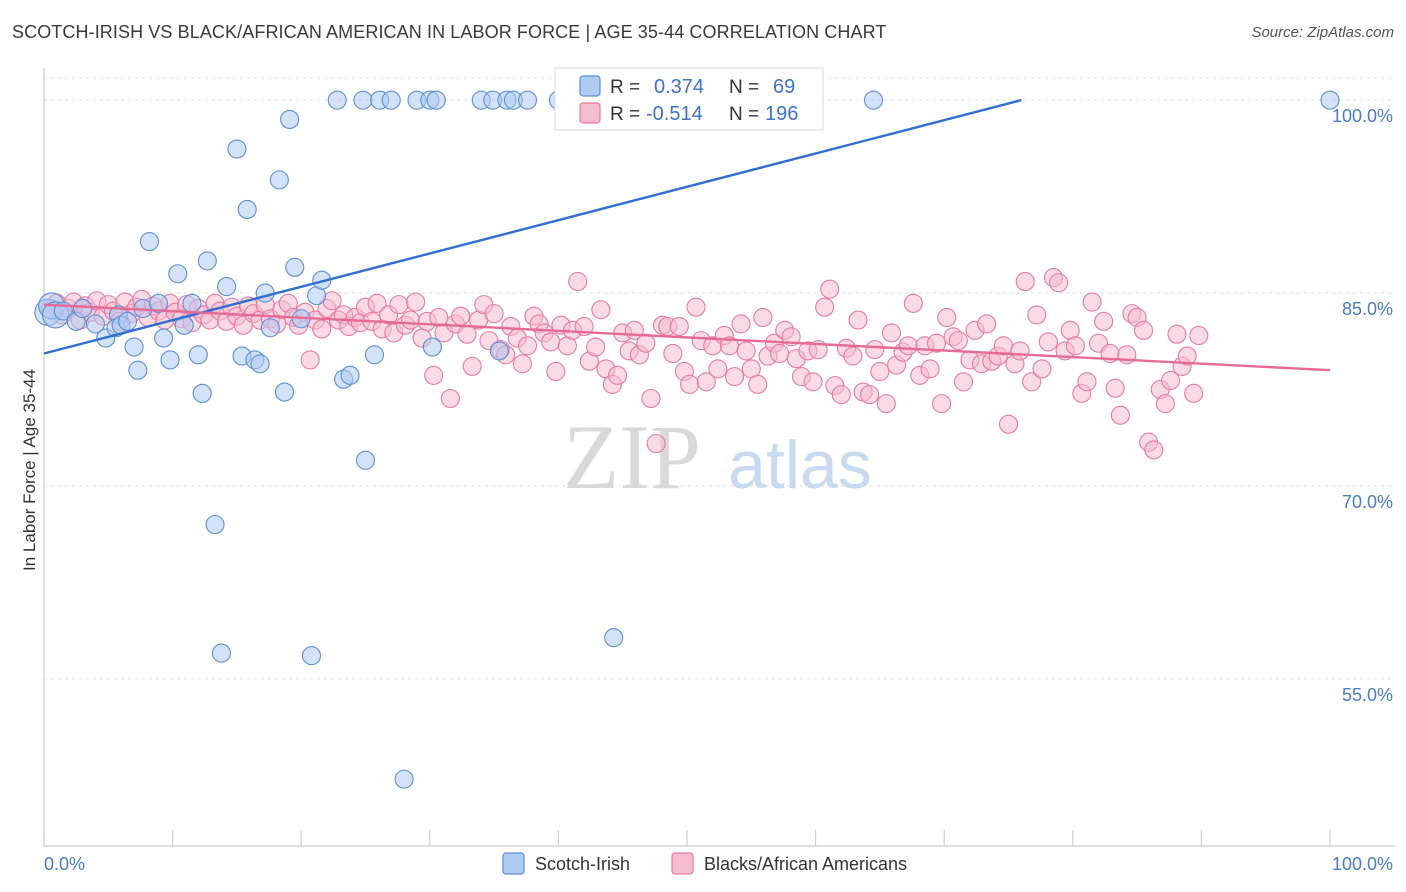 The height and width of the screenshot is (892, 1406). I want to click on stats-n-label-1: N =, so click(744, 87).